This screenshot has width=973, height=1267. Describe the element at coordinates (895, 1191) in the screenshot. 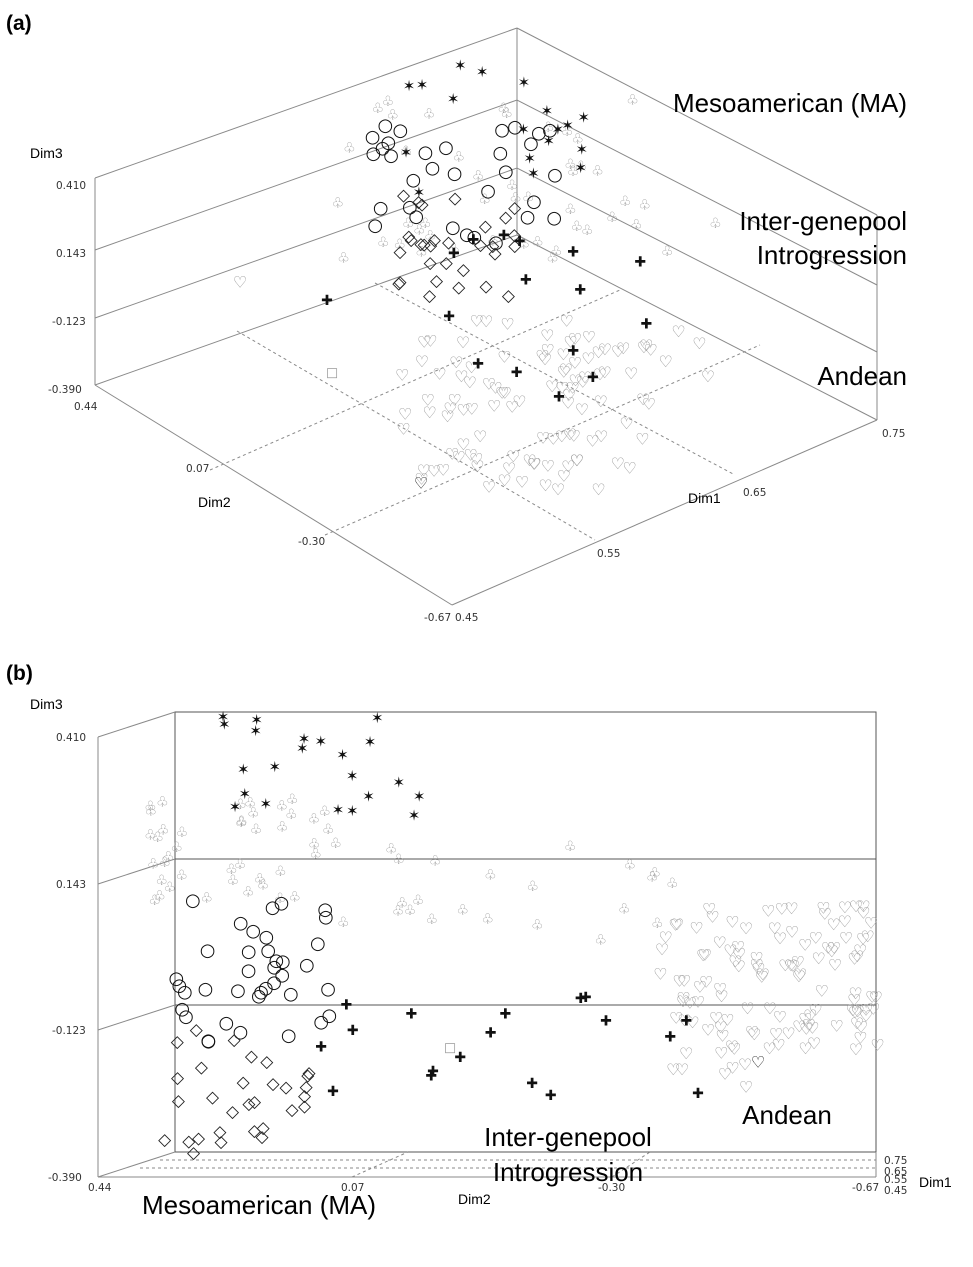

I see `panel-b-dim1-tick: 0.45` at that location.